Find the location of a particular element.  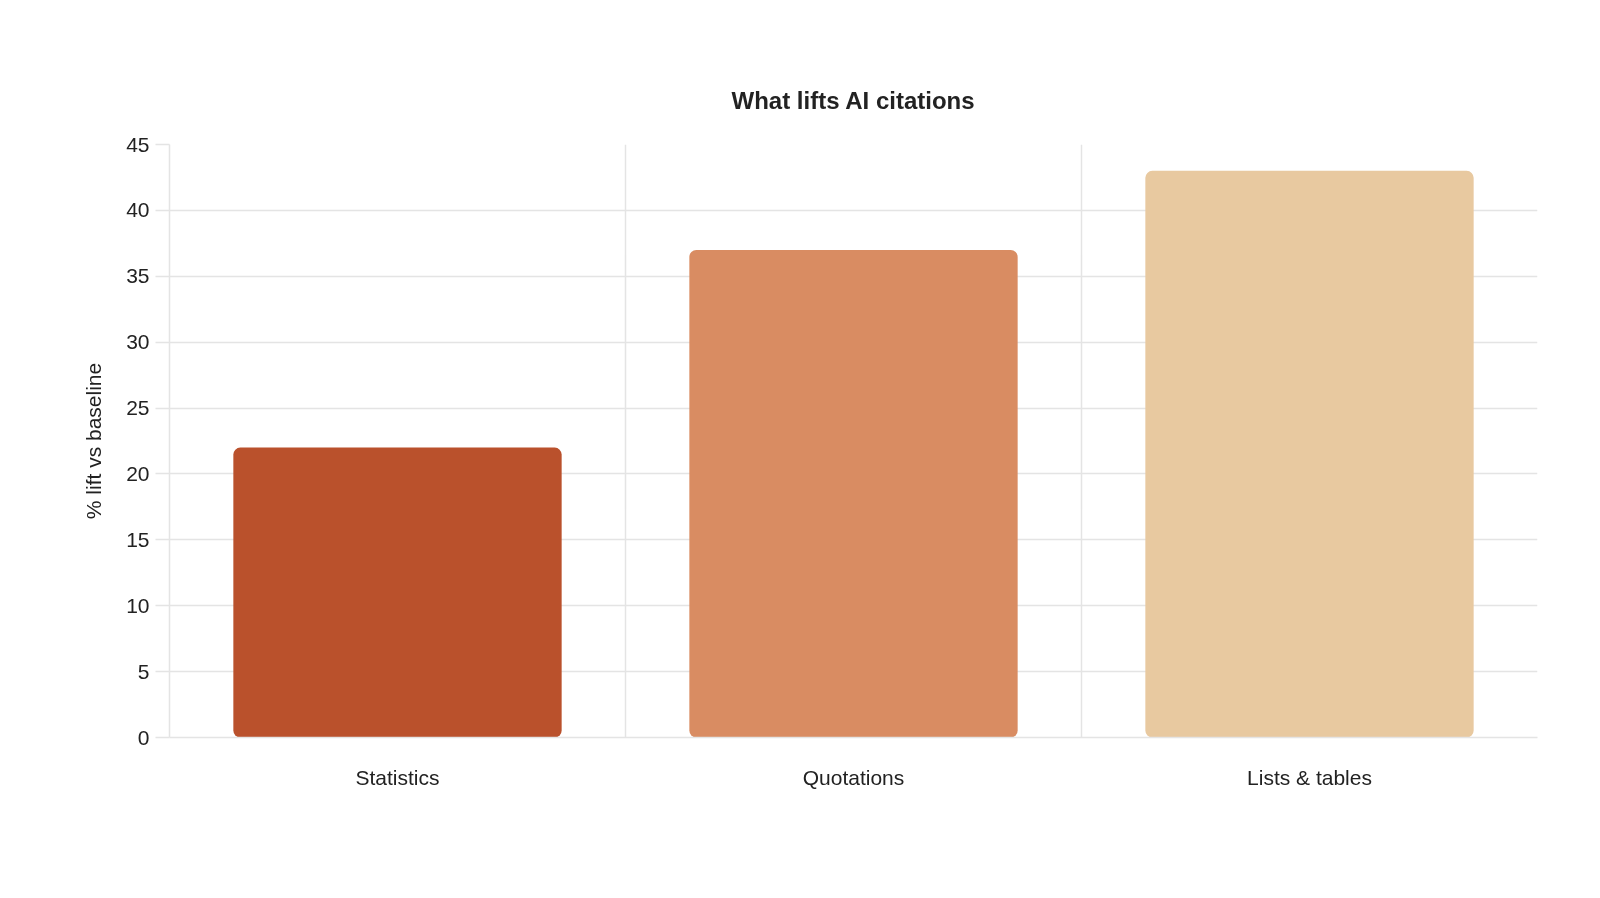

x-tick-label: Statistics is located at coordinates (397, 777).